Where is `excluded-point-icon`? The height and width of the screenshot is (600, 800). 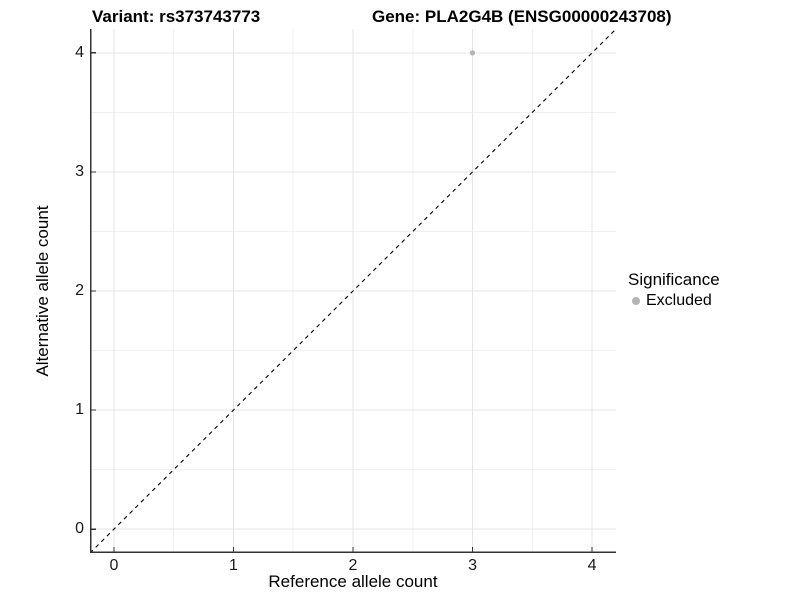 excluded-point-icon is located at coordinates (636, 301).